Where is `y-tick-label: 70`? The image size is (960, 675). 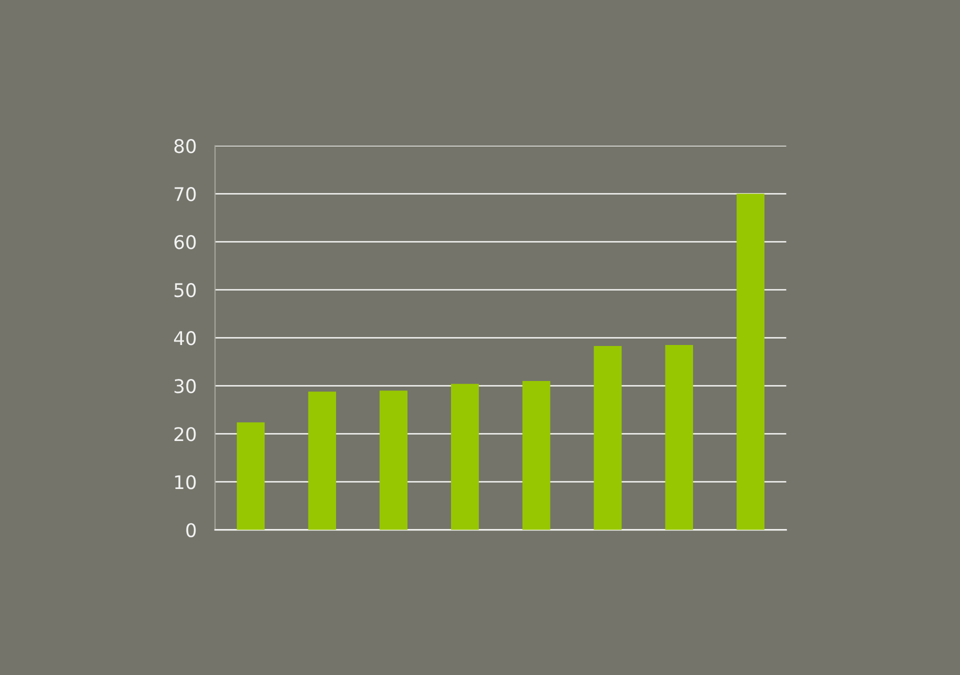
y-tick-label: 70 is located at coordinates (185, 194).